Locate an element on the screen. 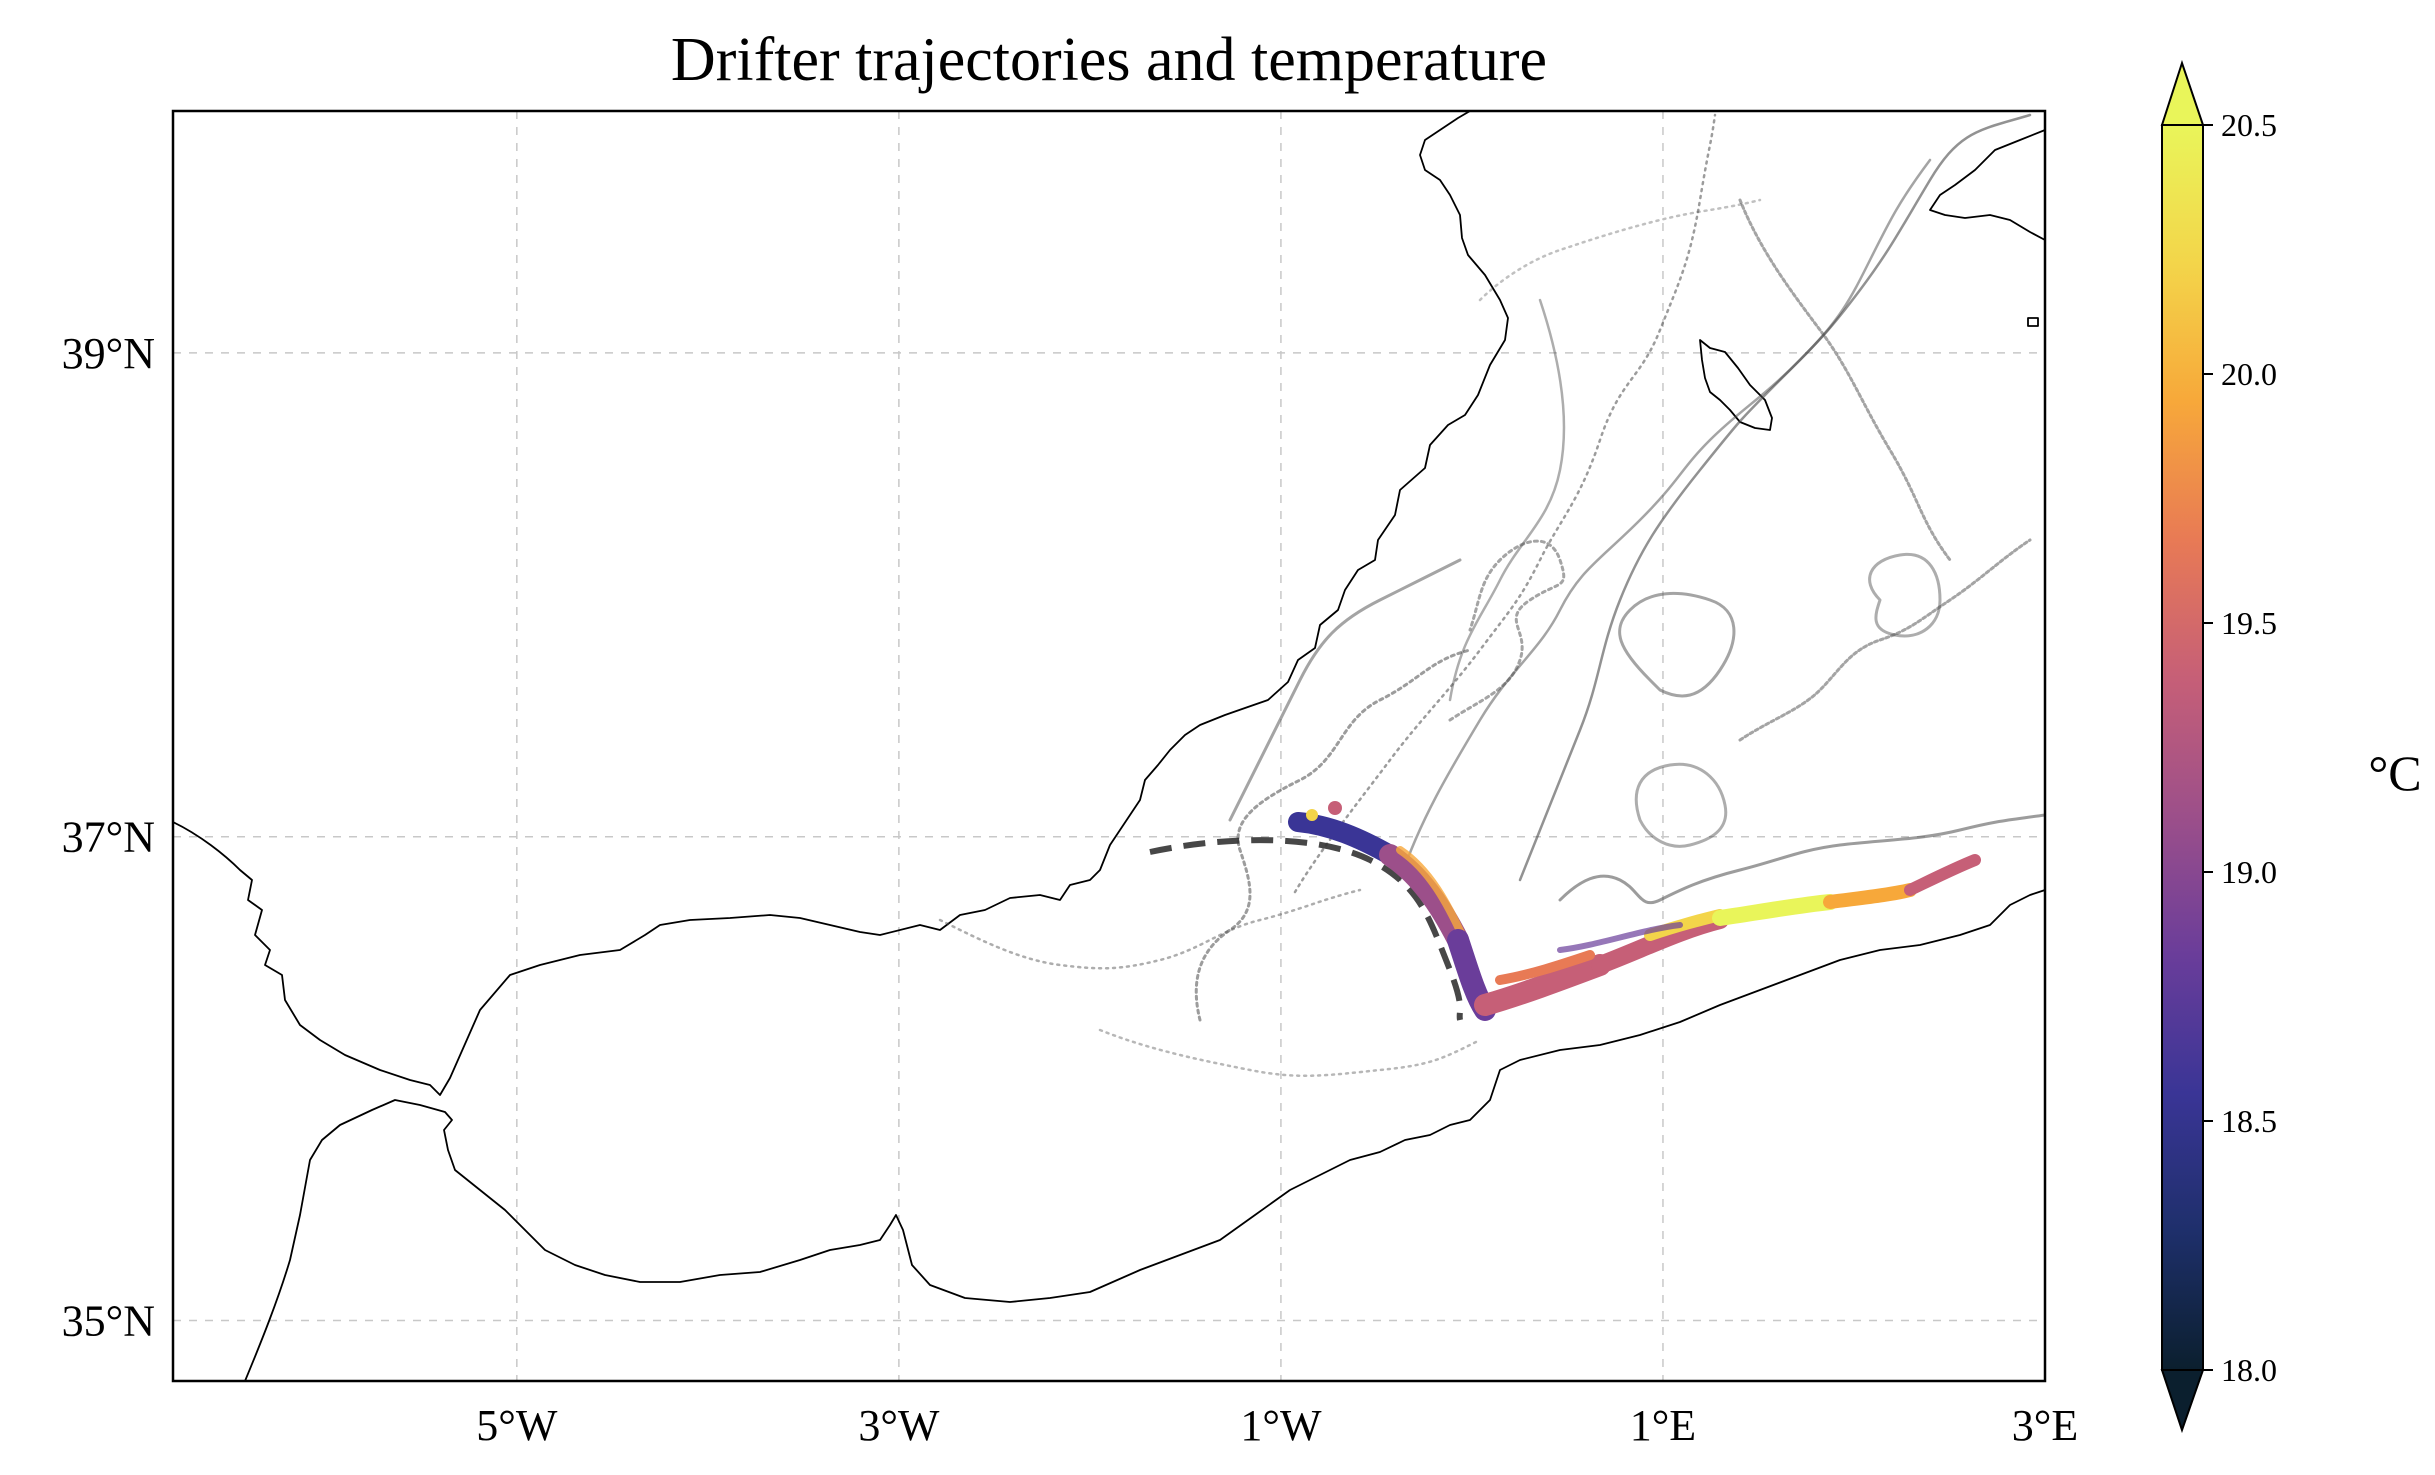 The image size is (2435, 1475). latitude-labels: 35°N 37°N 39°N is located at coordinates (108, 837).